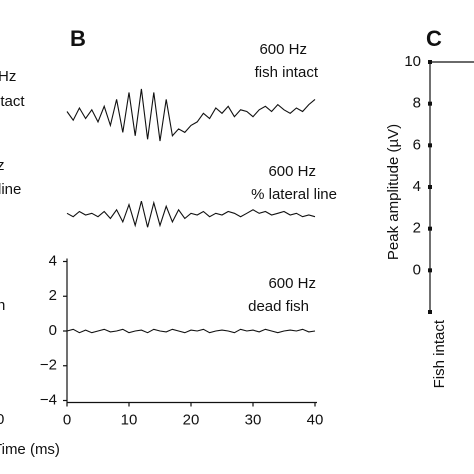 This screenshot has height=474, width=474. I want to click on trace-title: % lateral line, so click(294, 194).